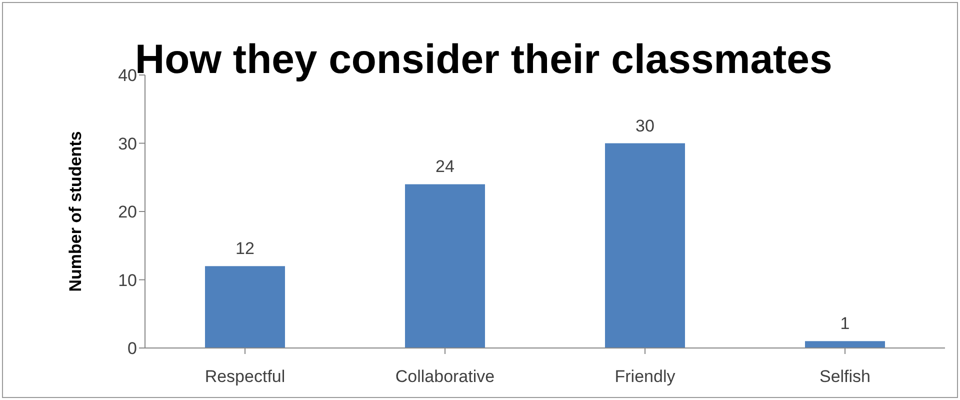 This screenshot has height=400, width=960. Describe the element at coordinates (127, 144) in the screenshot. I see `y-tick-label: 30` at that location.